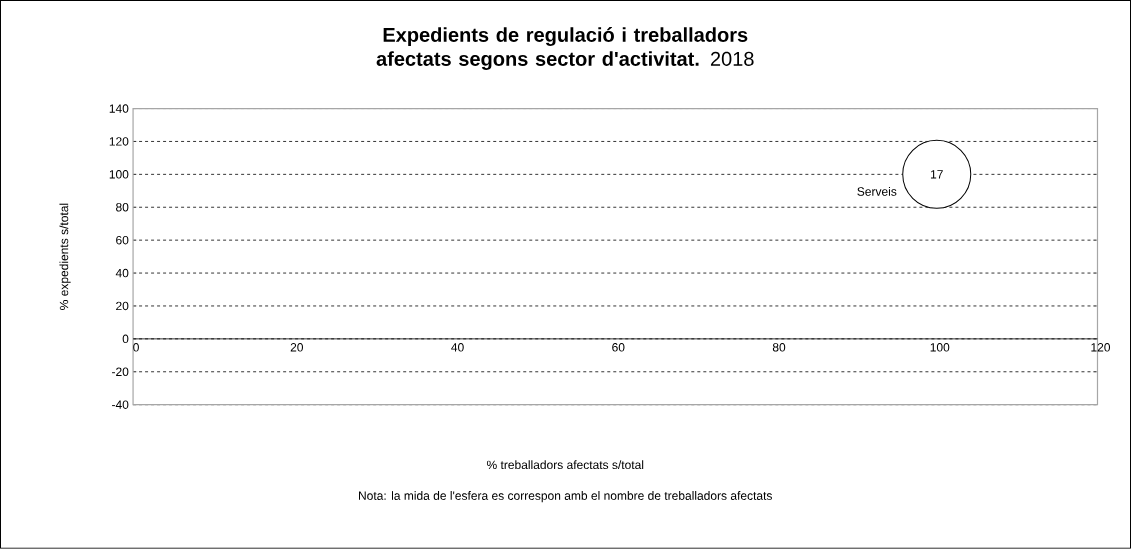 The image size is (1131, 549). I want to click on y-tick-label: 20, so click(122, 306).